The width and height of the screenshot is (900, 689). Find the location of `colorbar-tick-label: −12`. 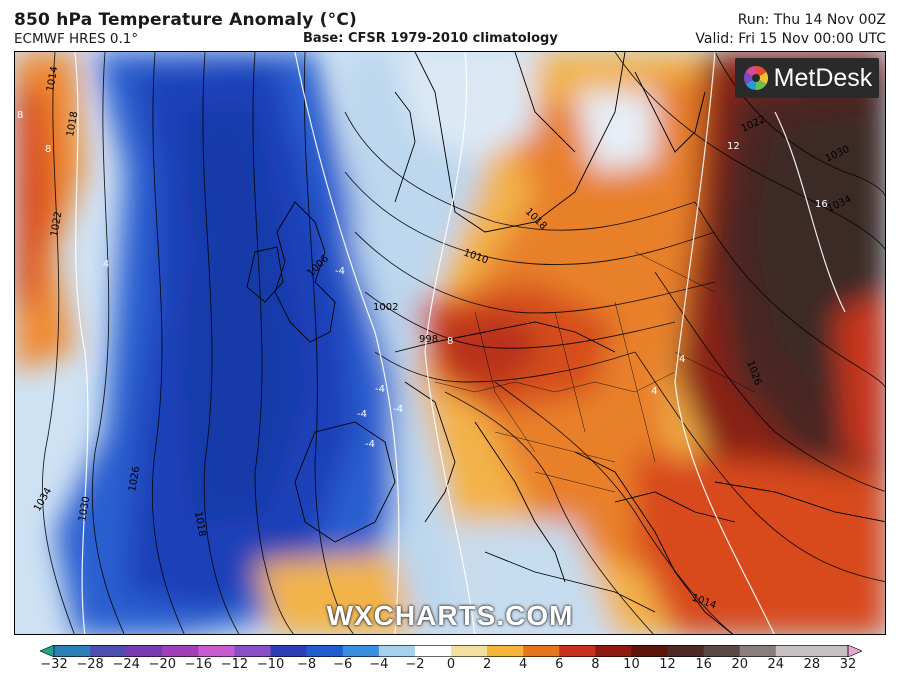

colorbar-tick-label: −12 is located at coordinates (234, 664).